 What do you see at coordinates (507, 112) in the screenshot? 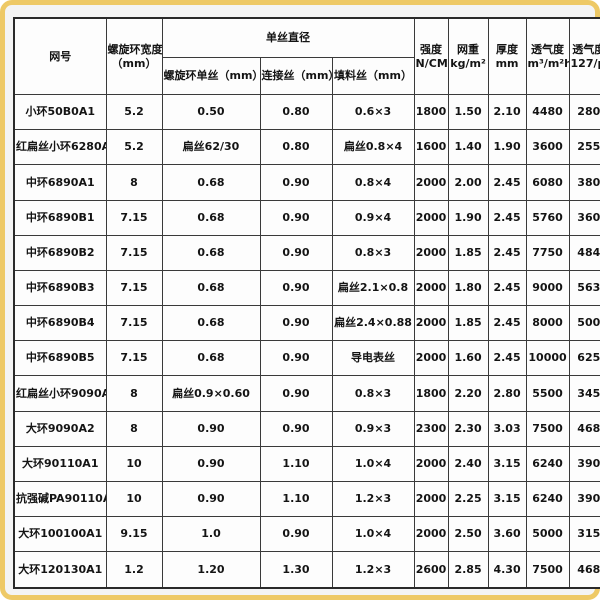
I see `value-cell: 2.10` at bounding box center [507, 112].